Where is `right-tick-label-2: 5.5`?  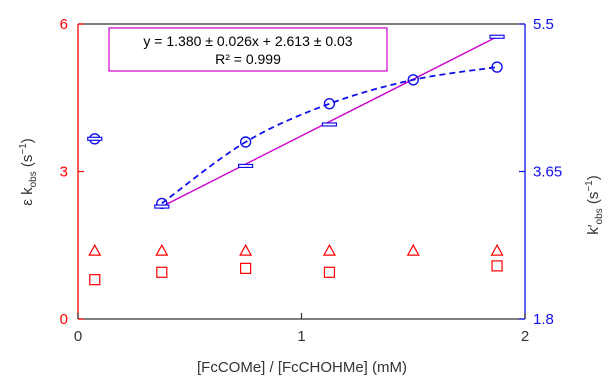
right-tick-label-2: 5.5 is located at coordinates (543, 24).